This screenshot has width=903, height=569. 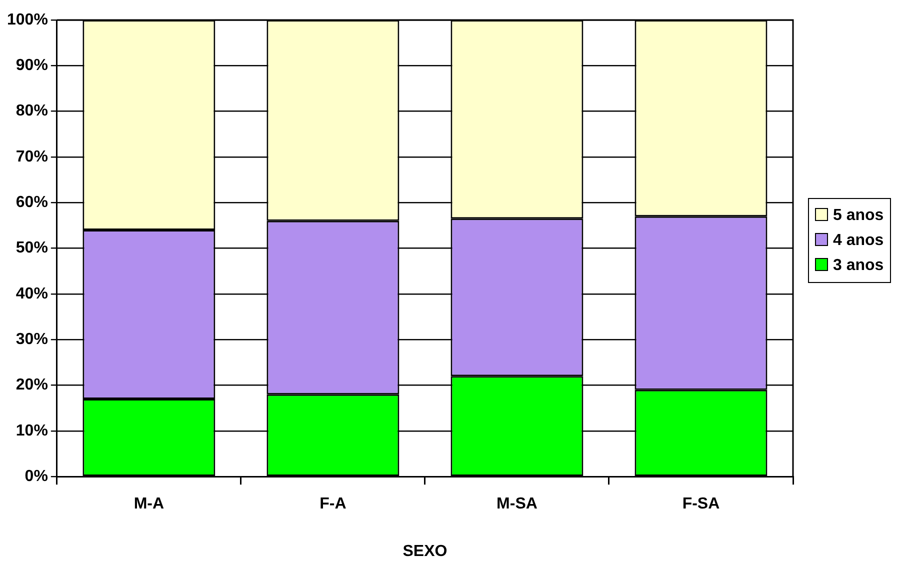 What do you see at coordinates (858, 215) in the screenshot?
I see `text: 5 anos` at bounding box center [858, 215].